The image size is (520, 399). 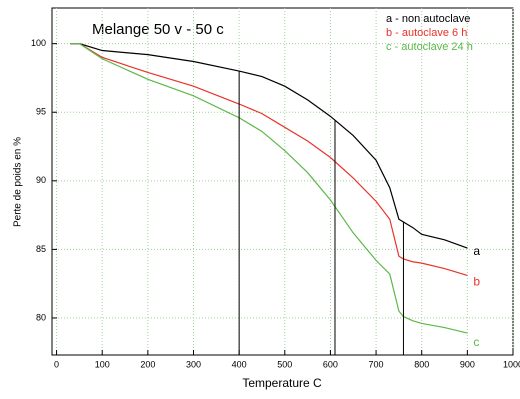 I want to click on x-tick-label: 100, so click(x=102, y=364).